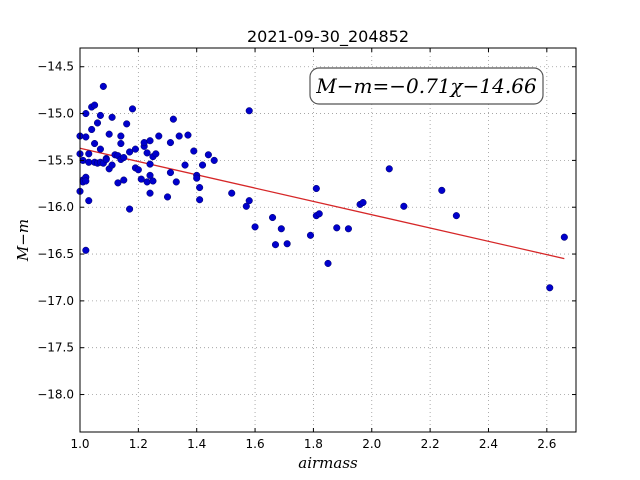 The image size is (640, 480). I want to click on x-tick-label: 1.8, so click(313, 444).